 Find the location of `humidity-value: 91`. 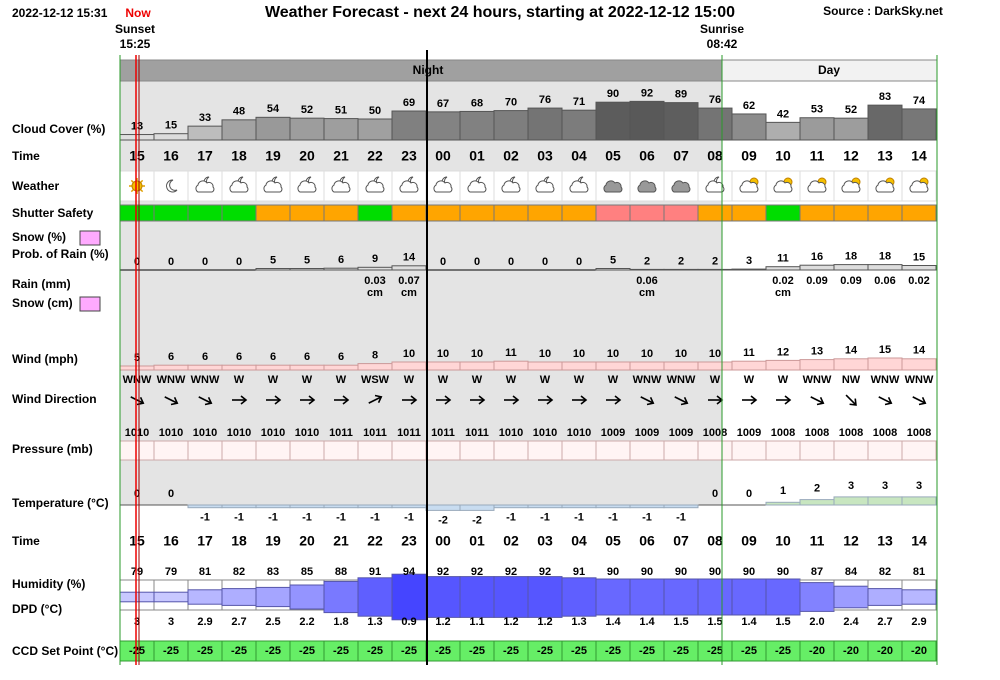

humidity-value: 91 is located at coordinates (579, 572).